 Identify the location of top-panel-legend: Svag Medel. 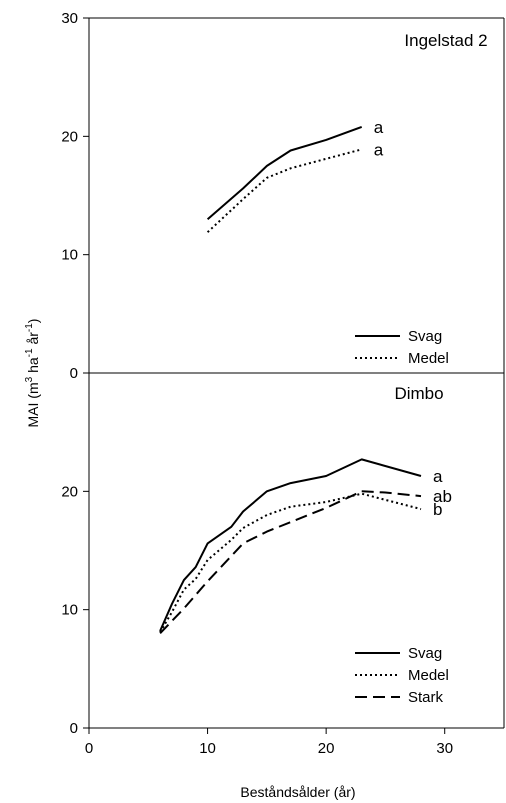
(402, 347).